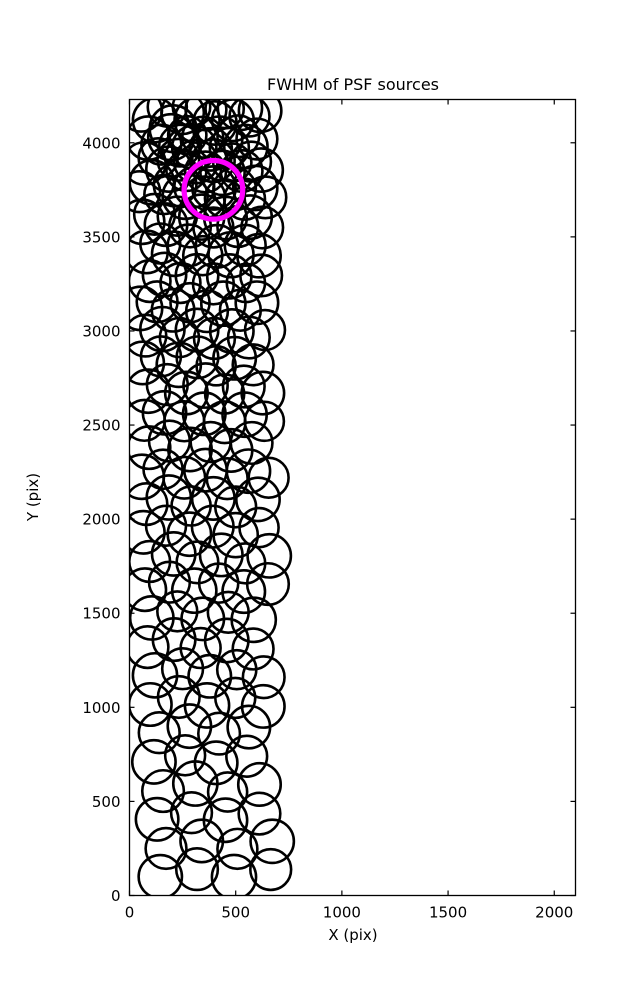 The height and width of the screenshot is (1000, 637). Describe the element at coordinates (554, 913) in the screenshot. I see `x-tick-label: 2000` at that location.